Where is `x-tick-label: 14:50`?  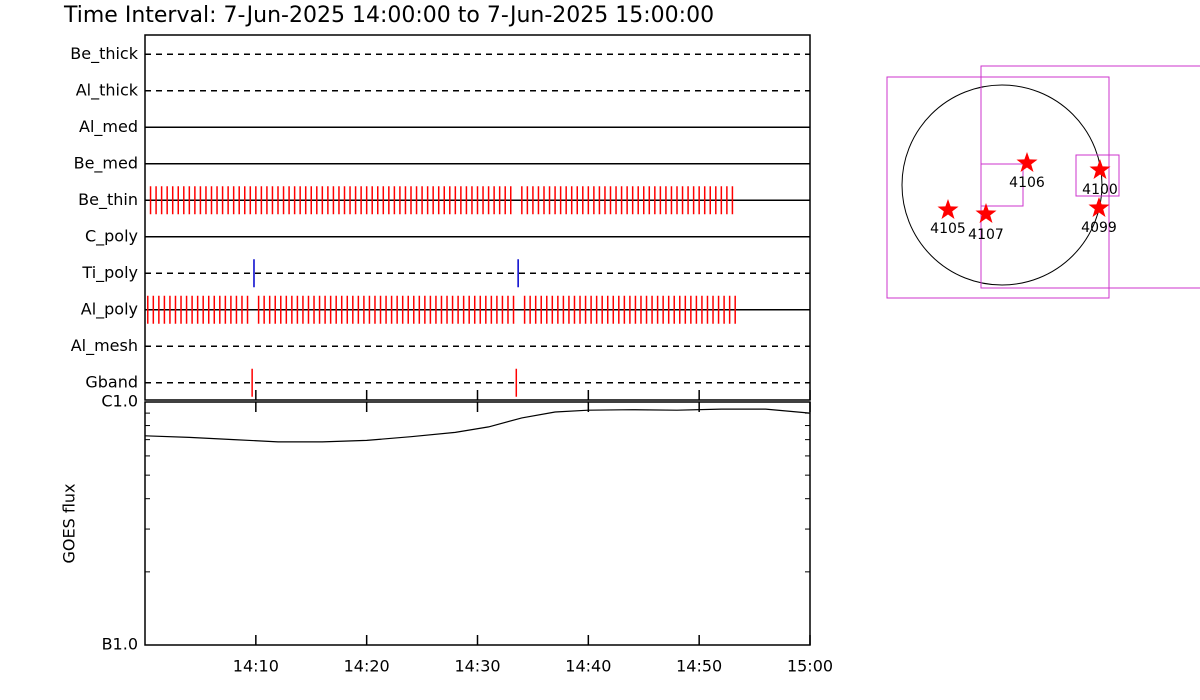 x-tick-label: 14:50 is located at coordinates (699, 666).